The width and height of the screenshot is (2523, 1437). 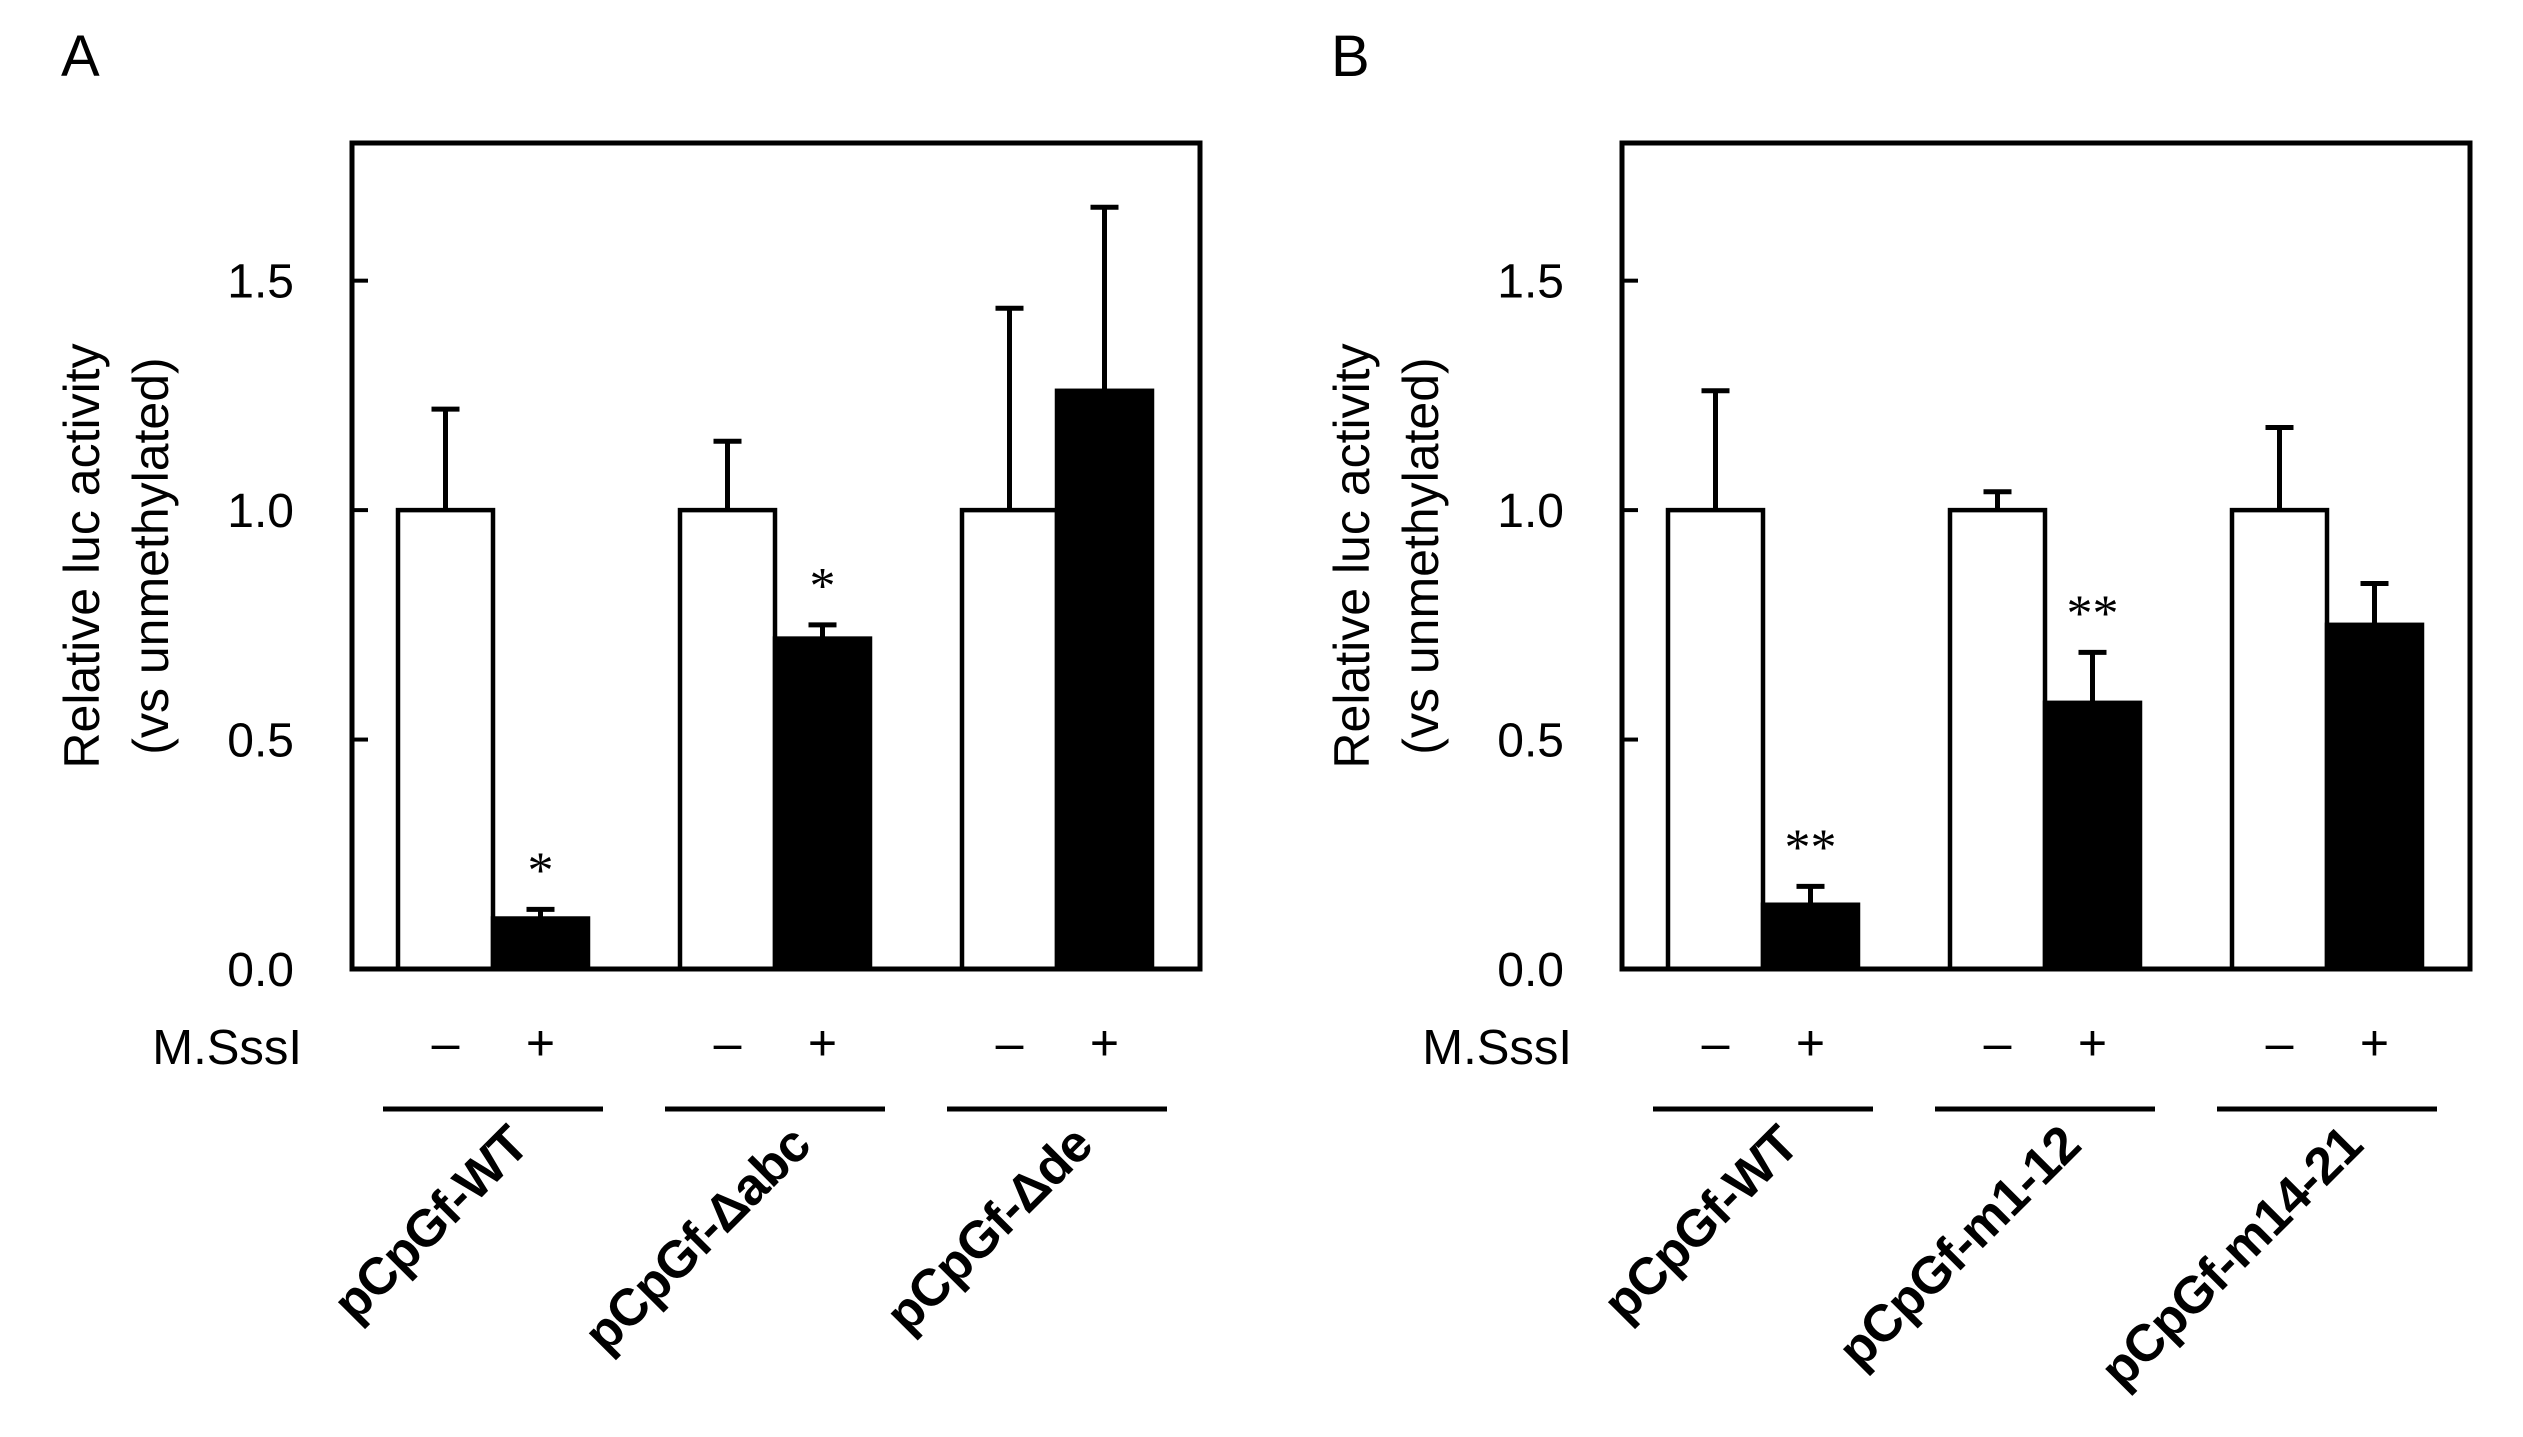 I want to click on group-label: pCpGf-Δde, so click(x=989, y=1229).